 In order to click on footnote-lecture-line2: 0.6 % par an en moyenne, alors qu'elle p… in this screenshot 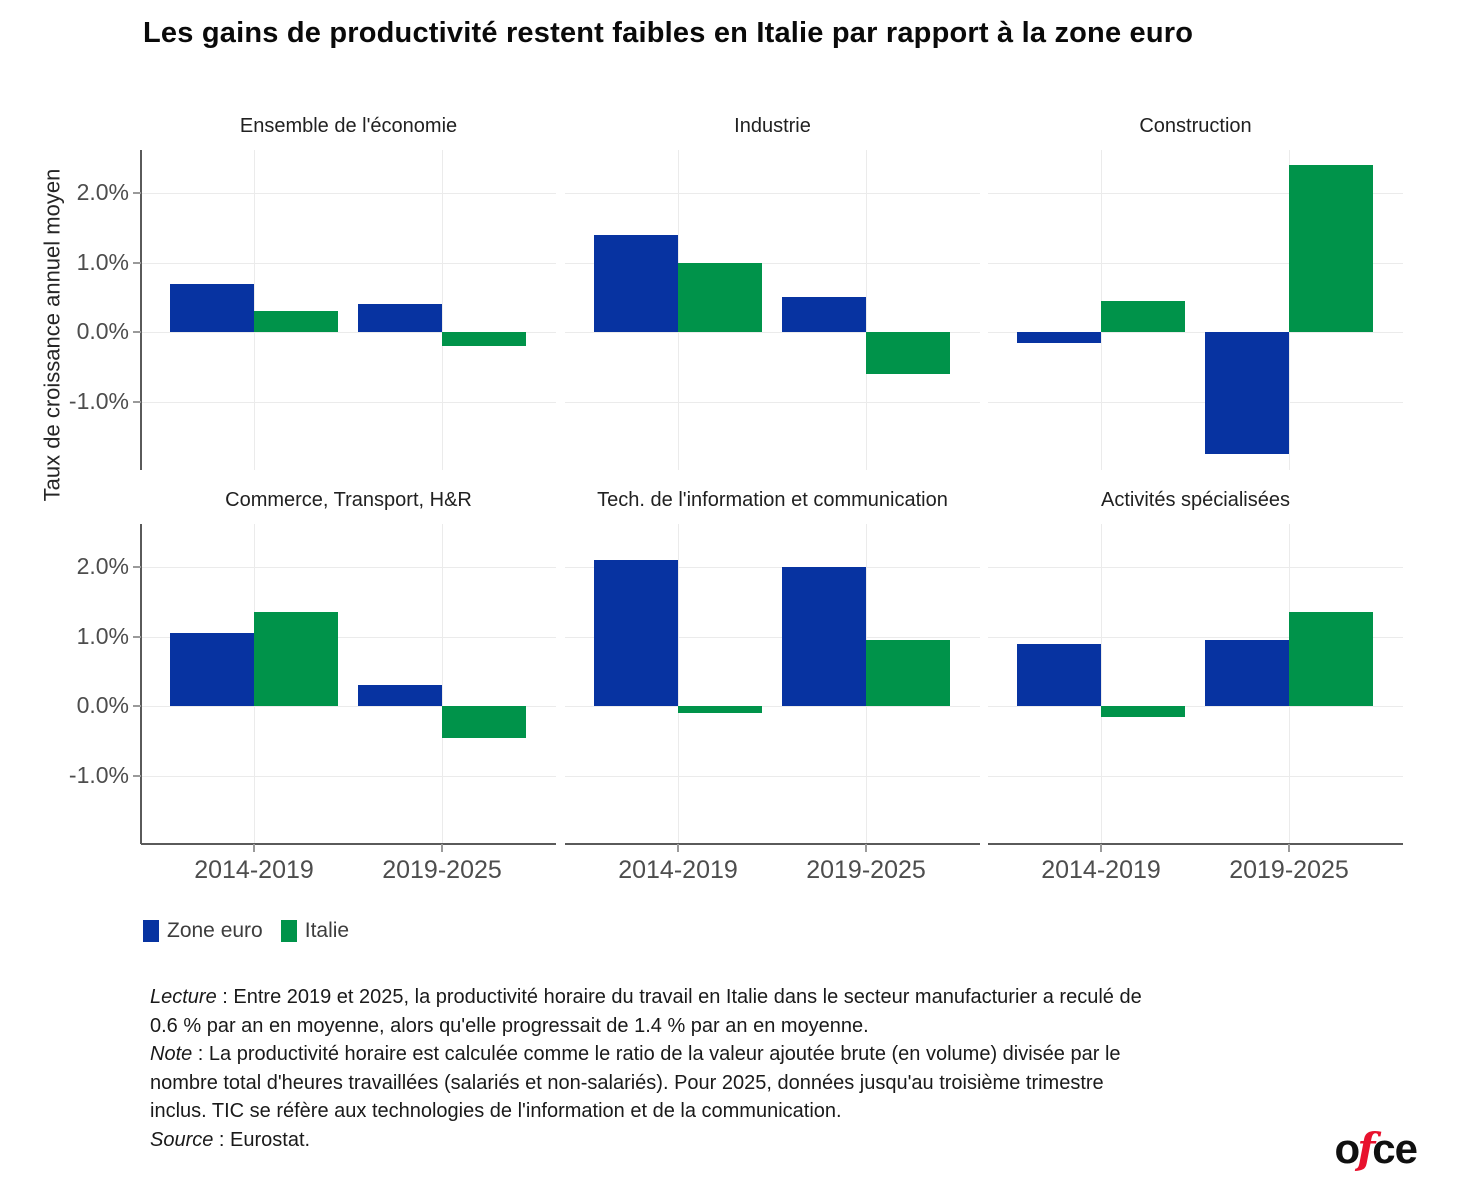, I will do `click(509, 1025)`.